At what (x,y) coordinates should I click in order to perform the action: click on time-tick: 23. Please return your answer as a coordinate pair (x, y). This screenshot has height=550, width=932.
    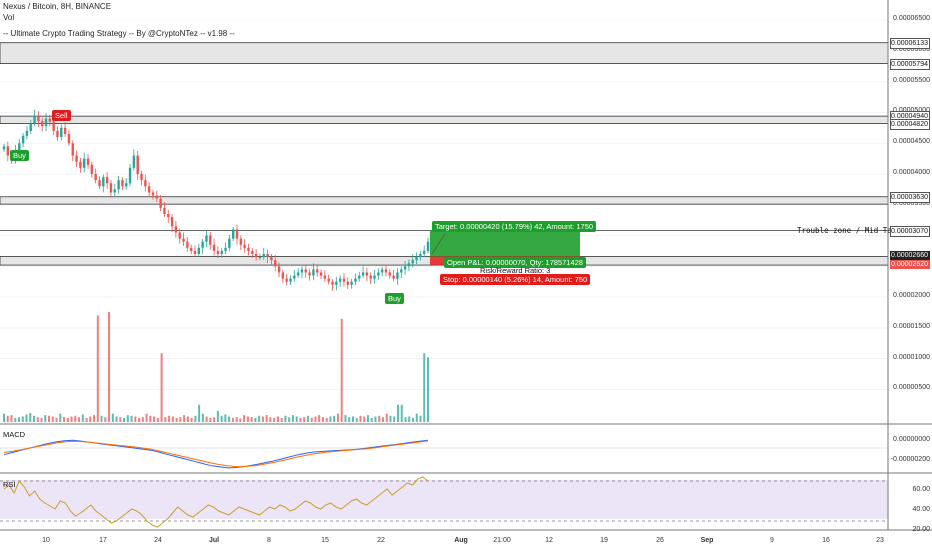
    Looking at the image, I should click on (880, 540).